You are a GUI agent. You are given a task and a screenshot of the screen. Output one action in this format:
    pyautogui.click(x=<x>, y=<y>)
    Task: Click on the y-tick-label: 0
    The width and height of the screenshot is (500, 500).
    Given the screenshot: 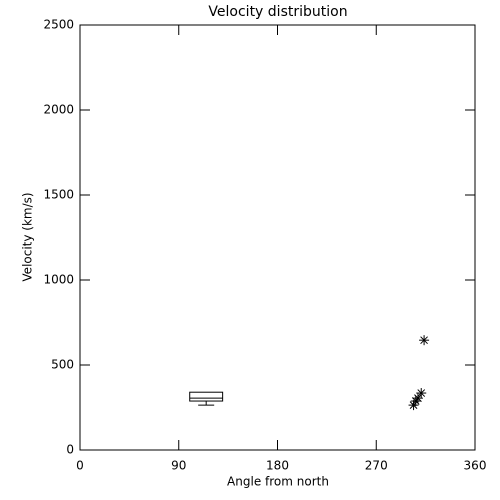 What is the action you would take?
    pyautogui.click(x=70, y=450)
    